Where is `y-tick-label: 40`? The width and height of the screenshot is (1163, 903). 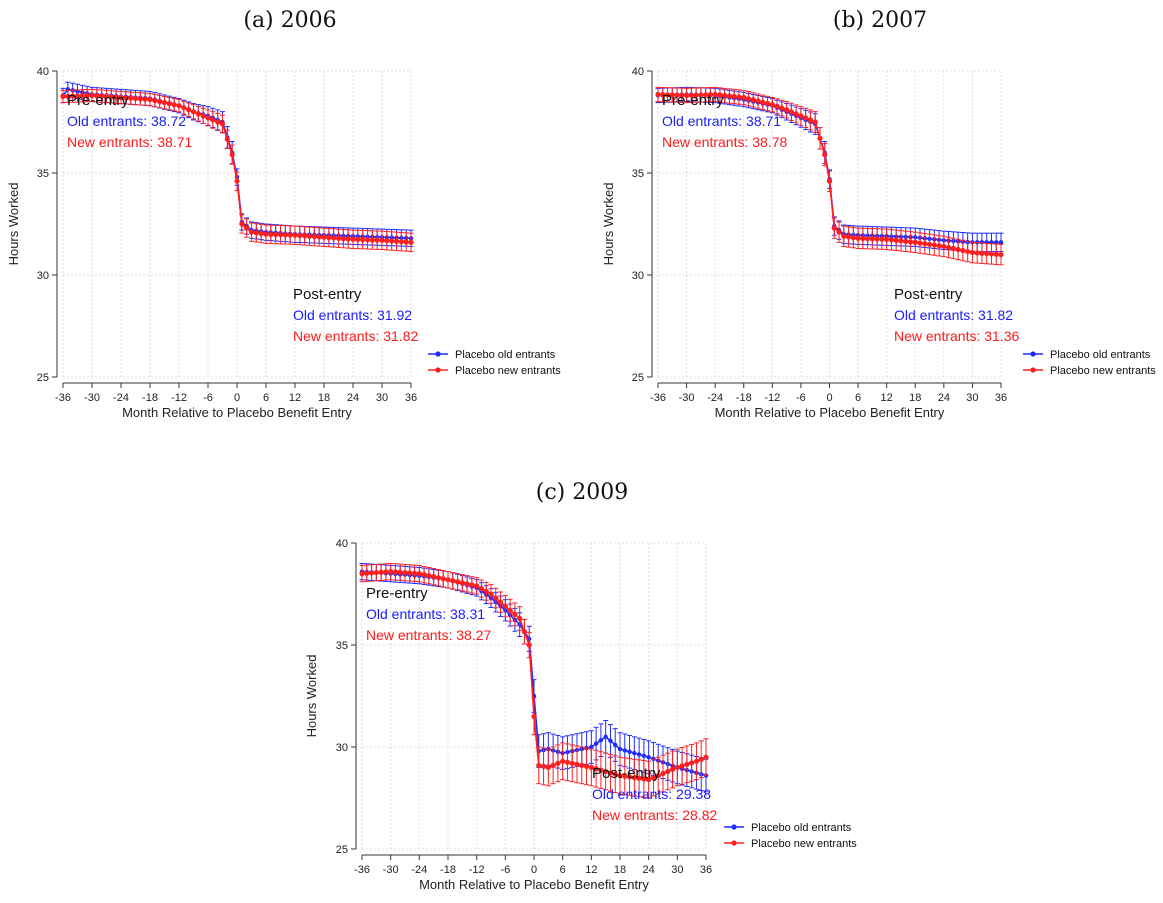
y-tick-label: 40 is located at coordinates (638, 72).